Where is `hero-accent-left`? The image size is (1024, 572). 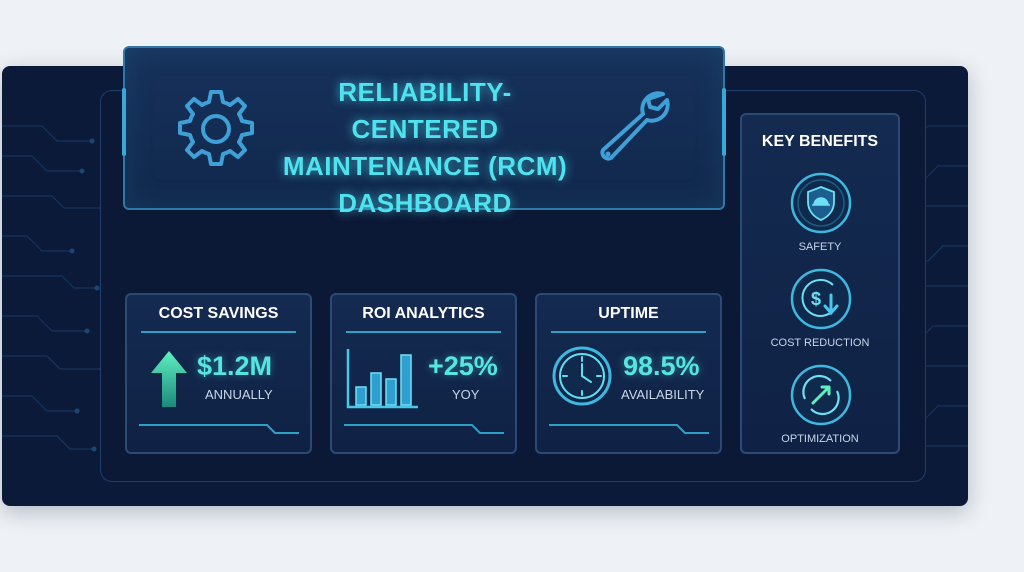 hero-accent-left is located at coordinates (124, 122).